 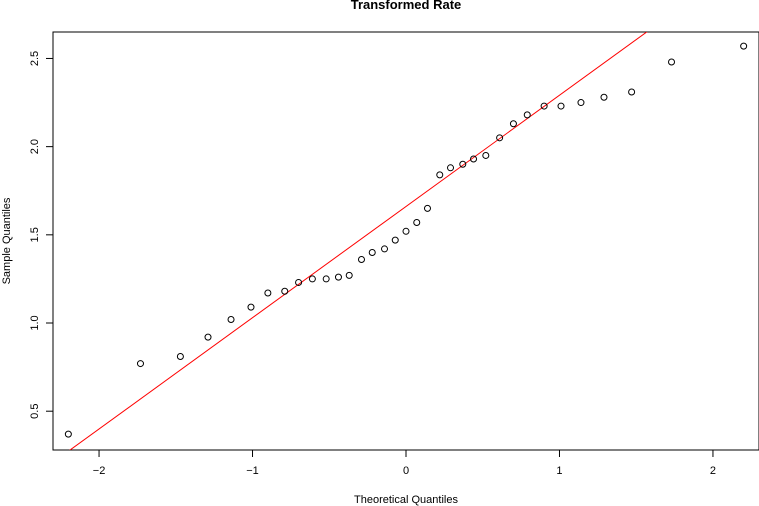 I want to click on x-tick-label: 0, so click(x=406, y=471).